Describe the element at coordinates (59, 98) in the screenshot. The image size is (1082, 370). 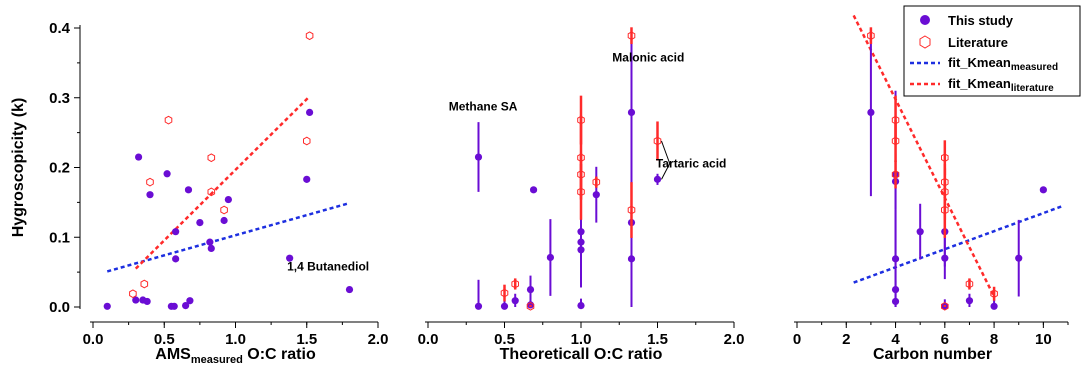
I see `y-tick-label: 0.3` at that location.